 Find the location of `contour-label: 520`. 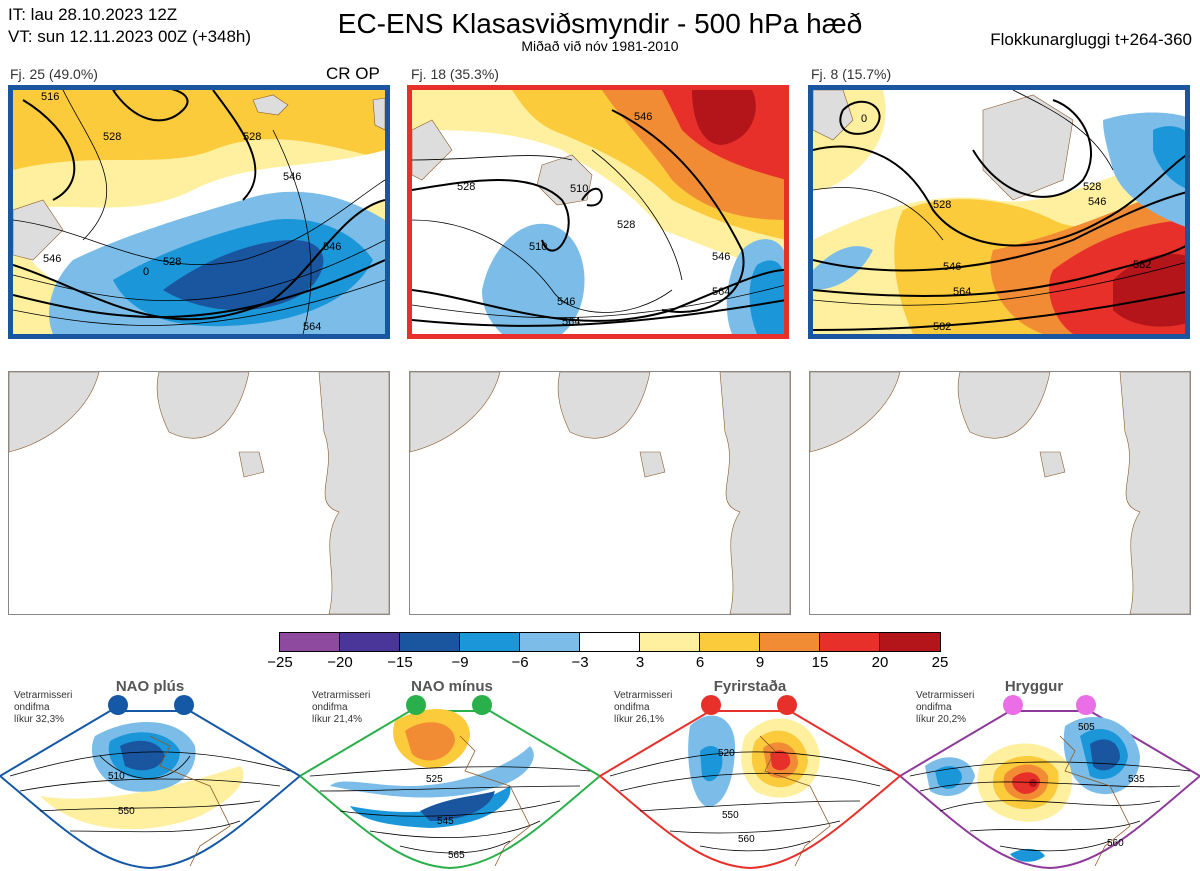

contour-label: 520 is located at coordinates (726, 753).